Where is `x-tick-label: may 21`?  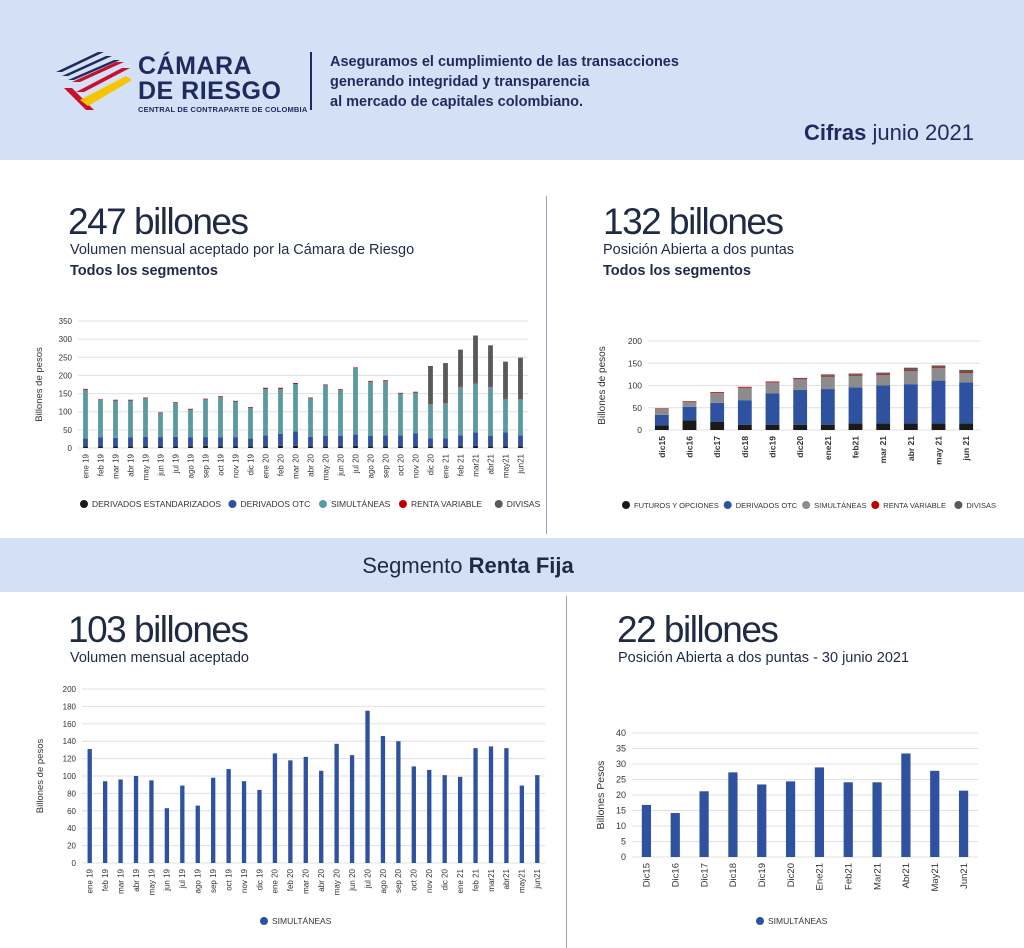 x-tick-label: may 21 is located at coordinates (938, 450).